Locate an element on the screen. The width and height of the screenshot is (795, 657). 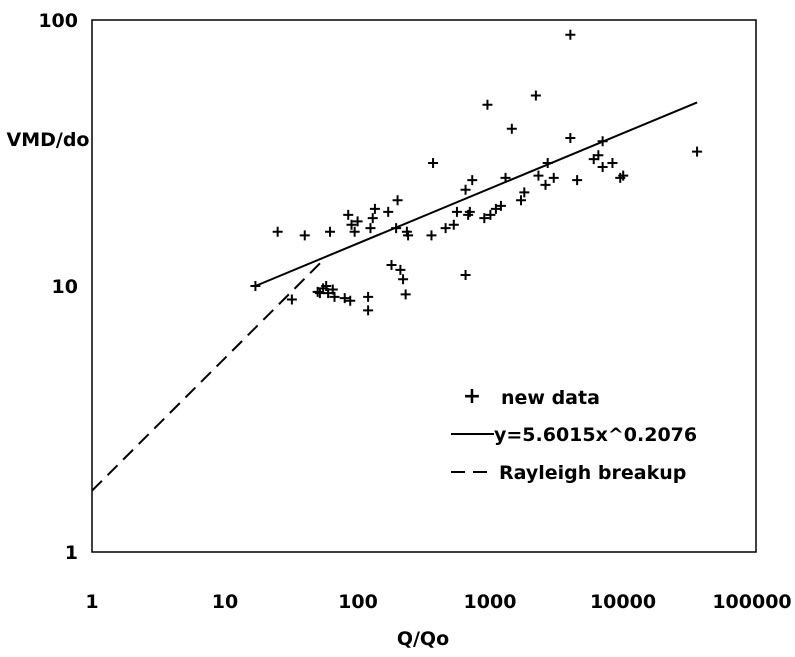
x-tick-label-10000: 10000 is located at coordinates (623, 602).